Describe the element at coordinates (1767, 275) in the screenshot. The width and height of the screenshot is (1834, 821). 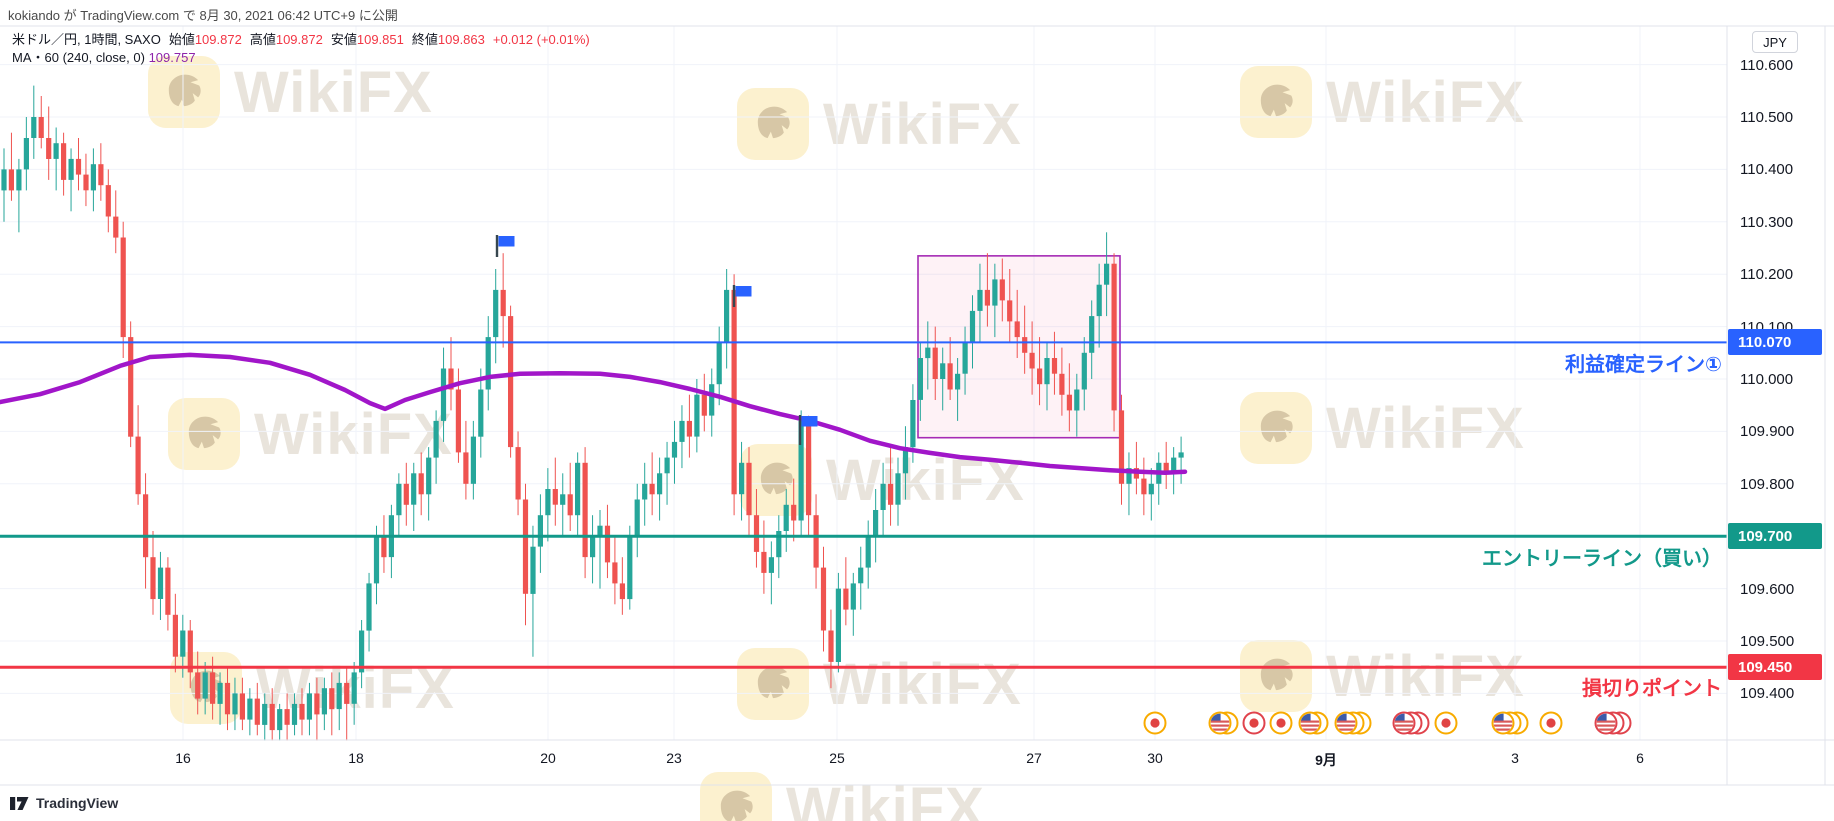
I see `price-tick: 110.200` at that location.